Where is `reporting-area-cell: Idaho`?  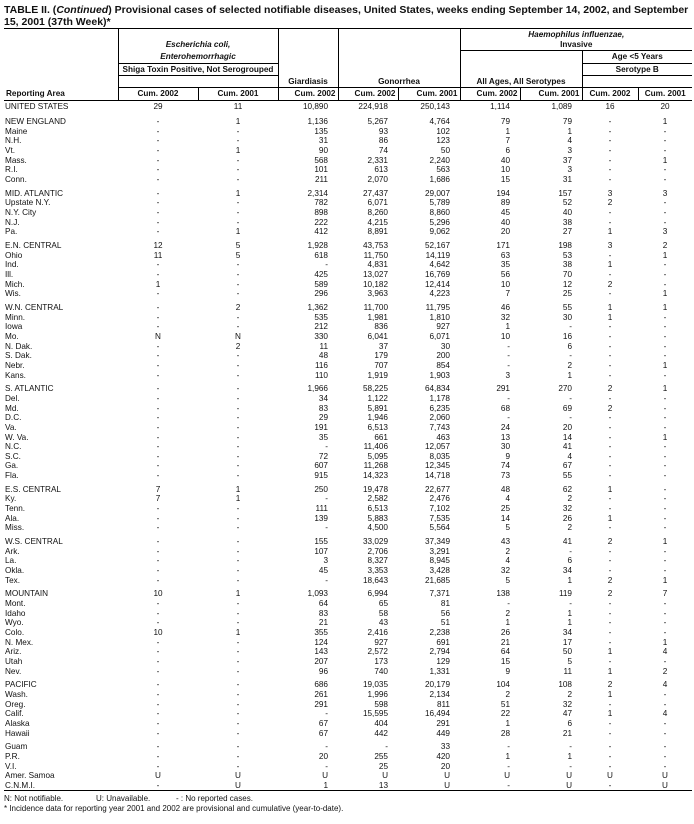
reporting-area-cell: Idaho is located at coordinates (15, 613).